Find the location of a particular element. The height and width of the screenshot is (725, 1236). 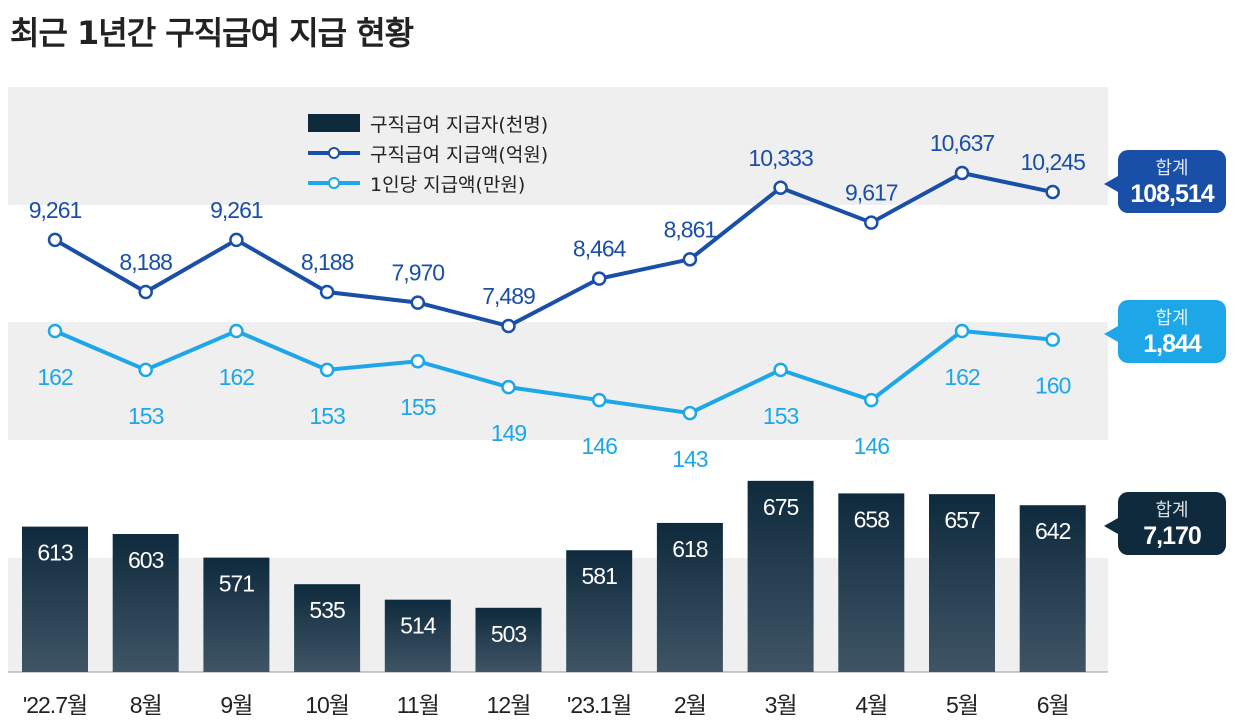

bar-label: 571 is located at coordinates (237, 584).